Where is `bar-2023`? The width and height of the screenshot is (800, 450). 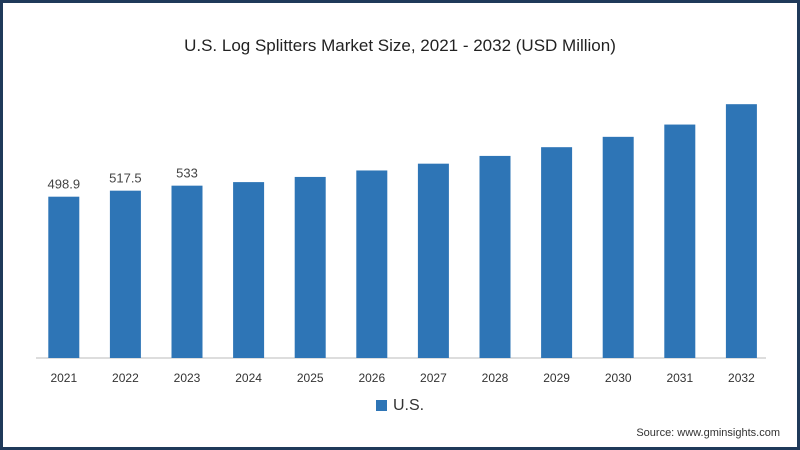
bar-2023 is located at coordinates (187, 271).